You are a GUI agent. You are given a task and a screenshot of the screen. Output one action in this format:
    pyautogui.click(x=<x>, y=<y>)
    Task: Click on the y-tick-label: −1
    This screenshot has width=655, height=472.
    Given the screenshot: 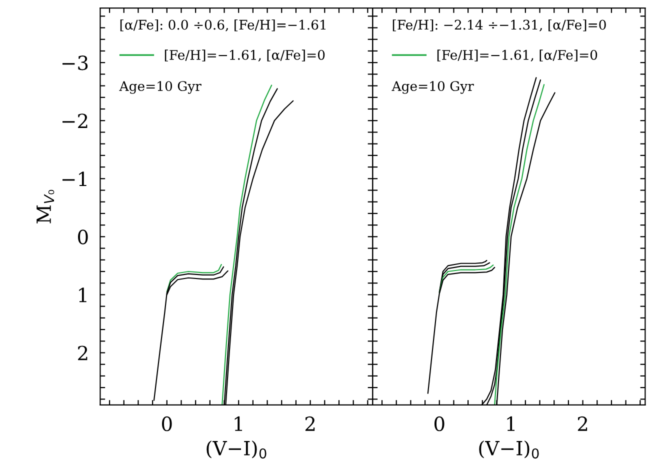 What is the action you would take?
    pyautogui.click(x=74, y=179)
    